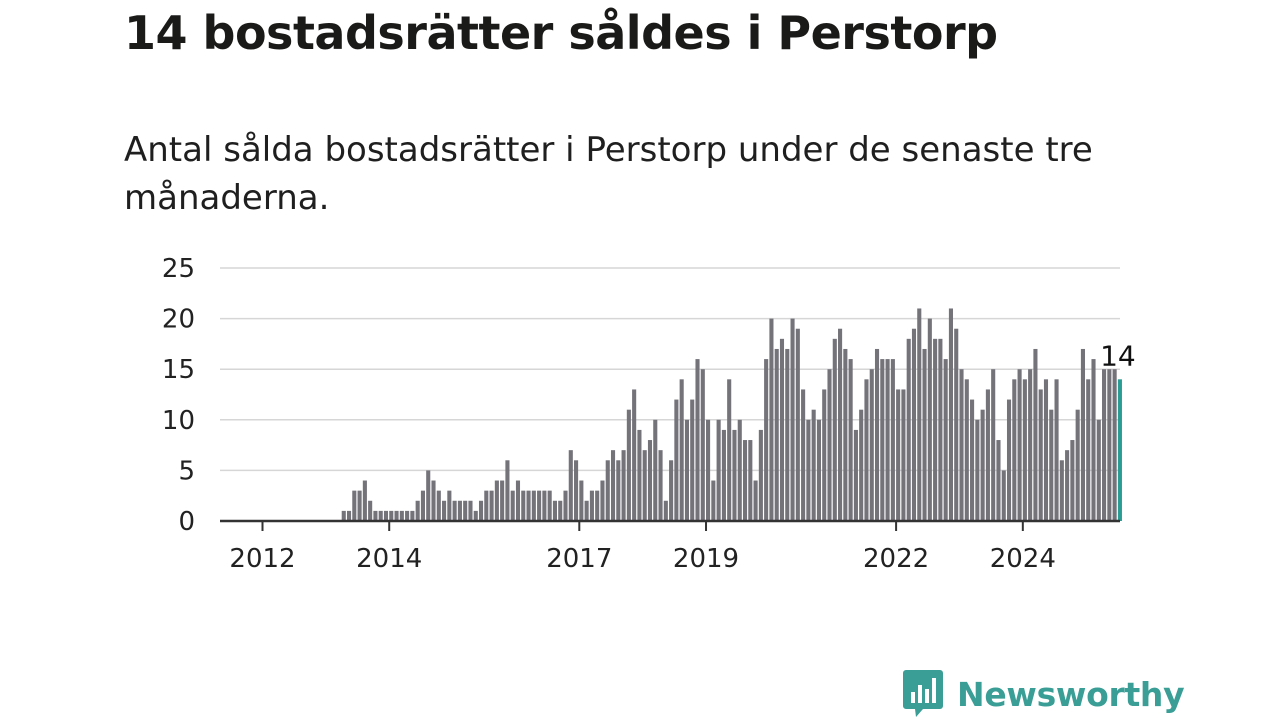 This screenshot has width=1280, height=720. Describe the element at coordinates (670, 546) in the screenshot. I see `x-axis: 2012 2014 2017 2019 2022 2024` at that location.